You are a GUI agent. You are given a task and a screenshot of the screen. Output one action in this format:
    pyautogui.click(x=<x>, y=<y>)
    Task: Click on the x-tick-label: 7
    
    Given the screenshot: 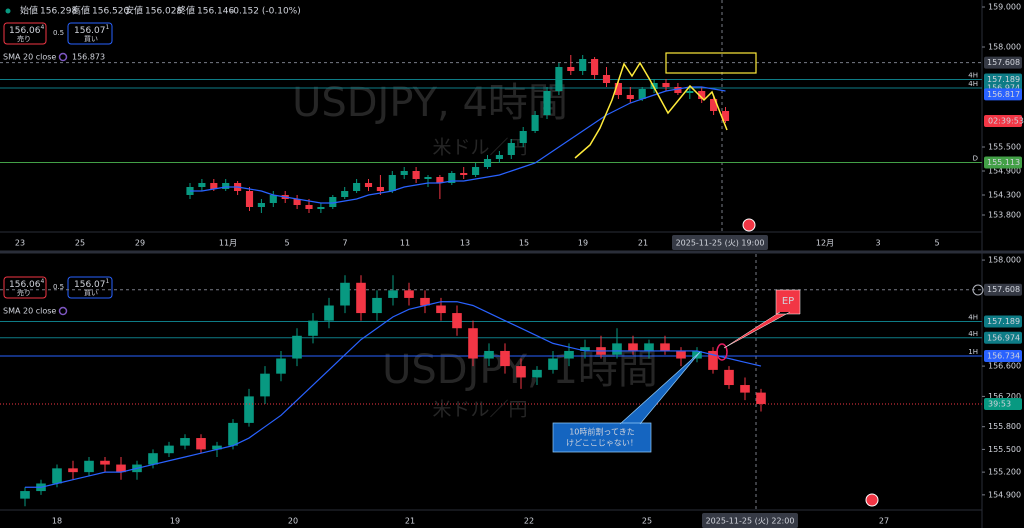 What is the action you would take?
    pyautogui.click(x=344, y=243)
    